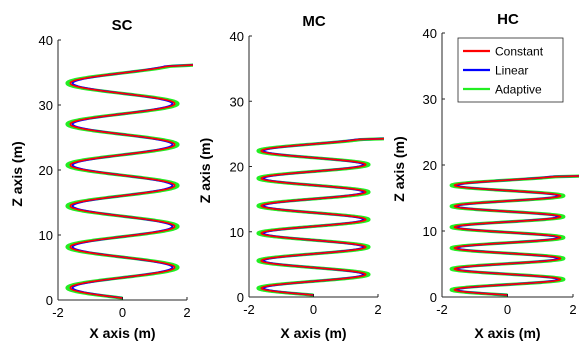 This screenshot has height=344, width=580. I want to click on legend-label-linear: Linear, so click(511, 71).